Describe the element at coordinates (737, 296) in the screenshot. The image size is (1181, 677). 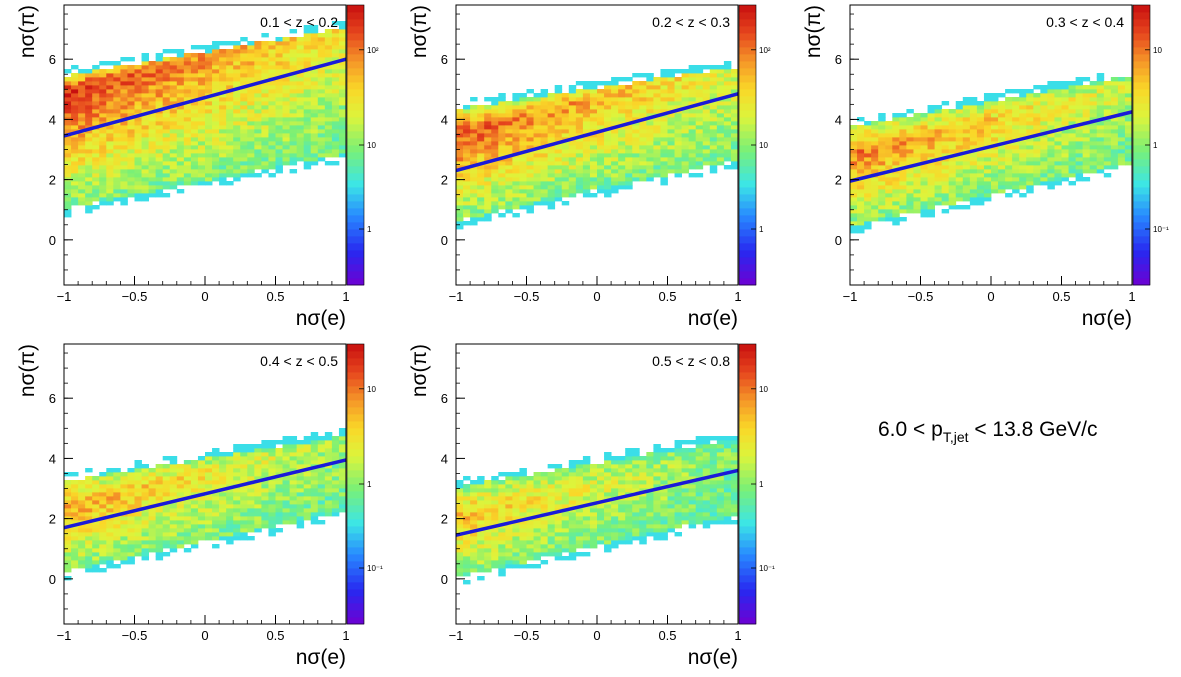
I see `x-tick-label: 1` at that location.